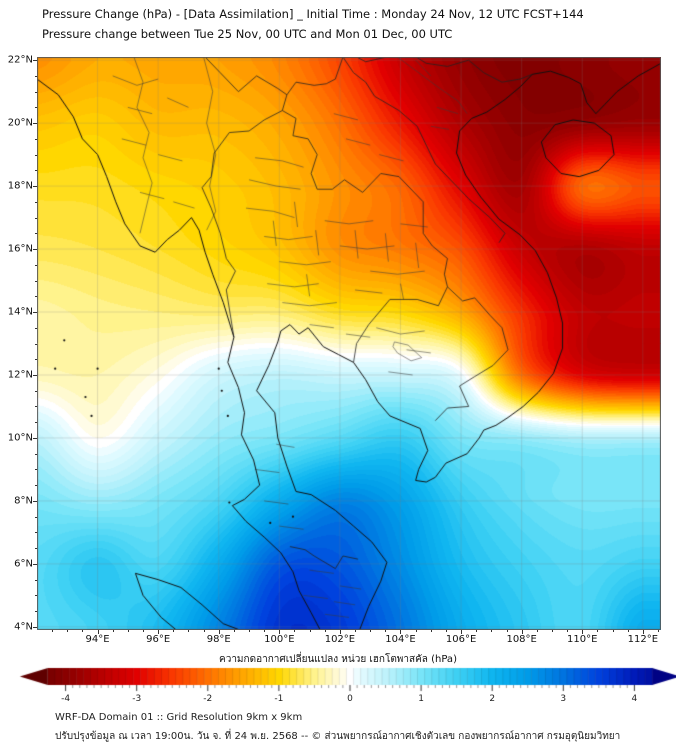  I want to click on colorbar-tick-label: -2, so click(208, 699).